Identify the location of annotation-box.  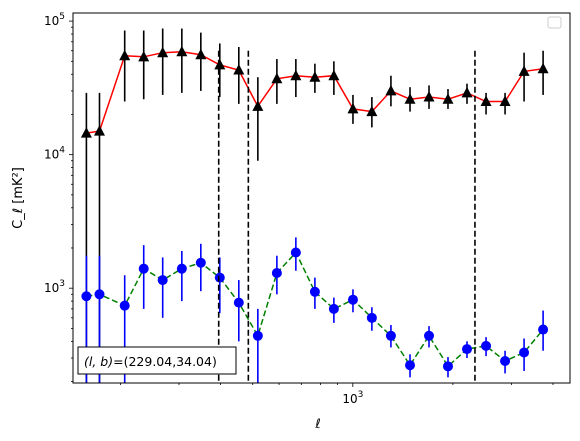
(157, 360).